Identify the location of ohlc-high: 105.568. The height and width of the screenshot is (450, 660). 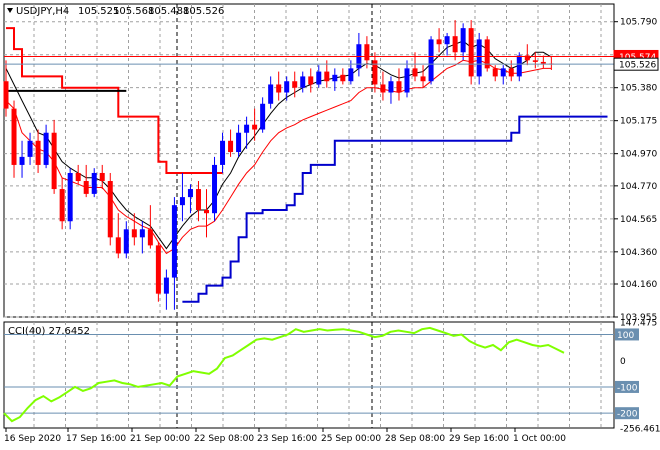
(133, 11).